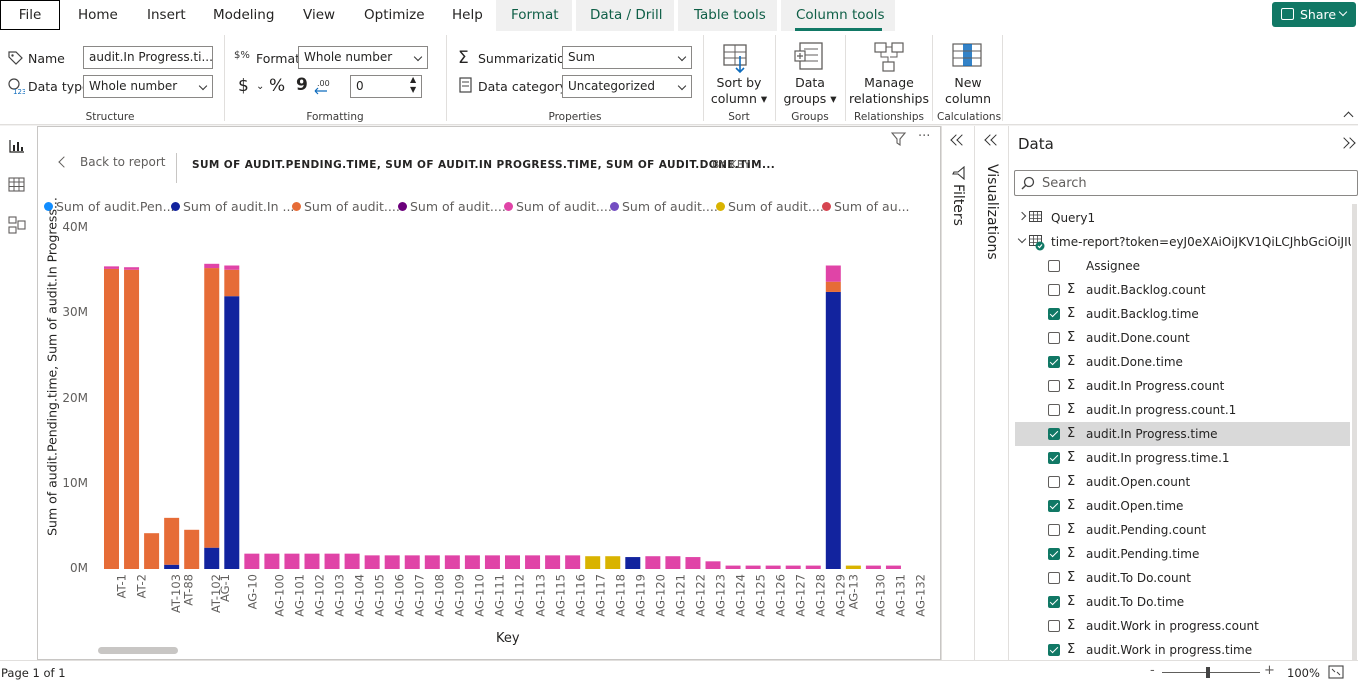 The height and width of the screenshot is (683, 1358). Describe the element at coordinates (17, 185) in the screenshot. I see `table-view-icon` at that location.